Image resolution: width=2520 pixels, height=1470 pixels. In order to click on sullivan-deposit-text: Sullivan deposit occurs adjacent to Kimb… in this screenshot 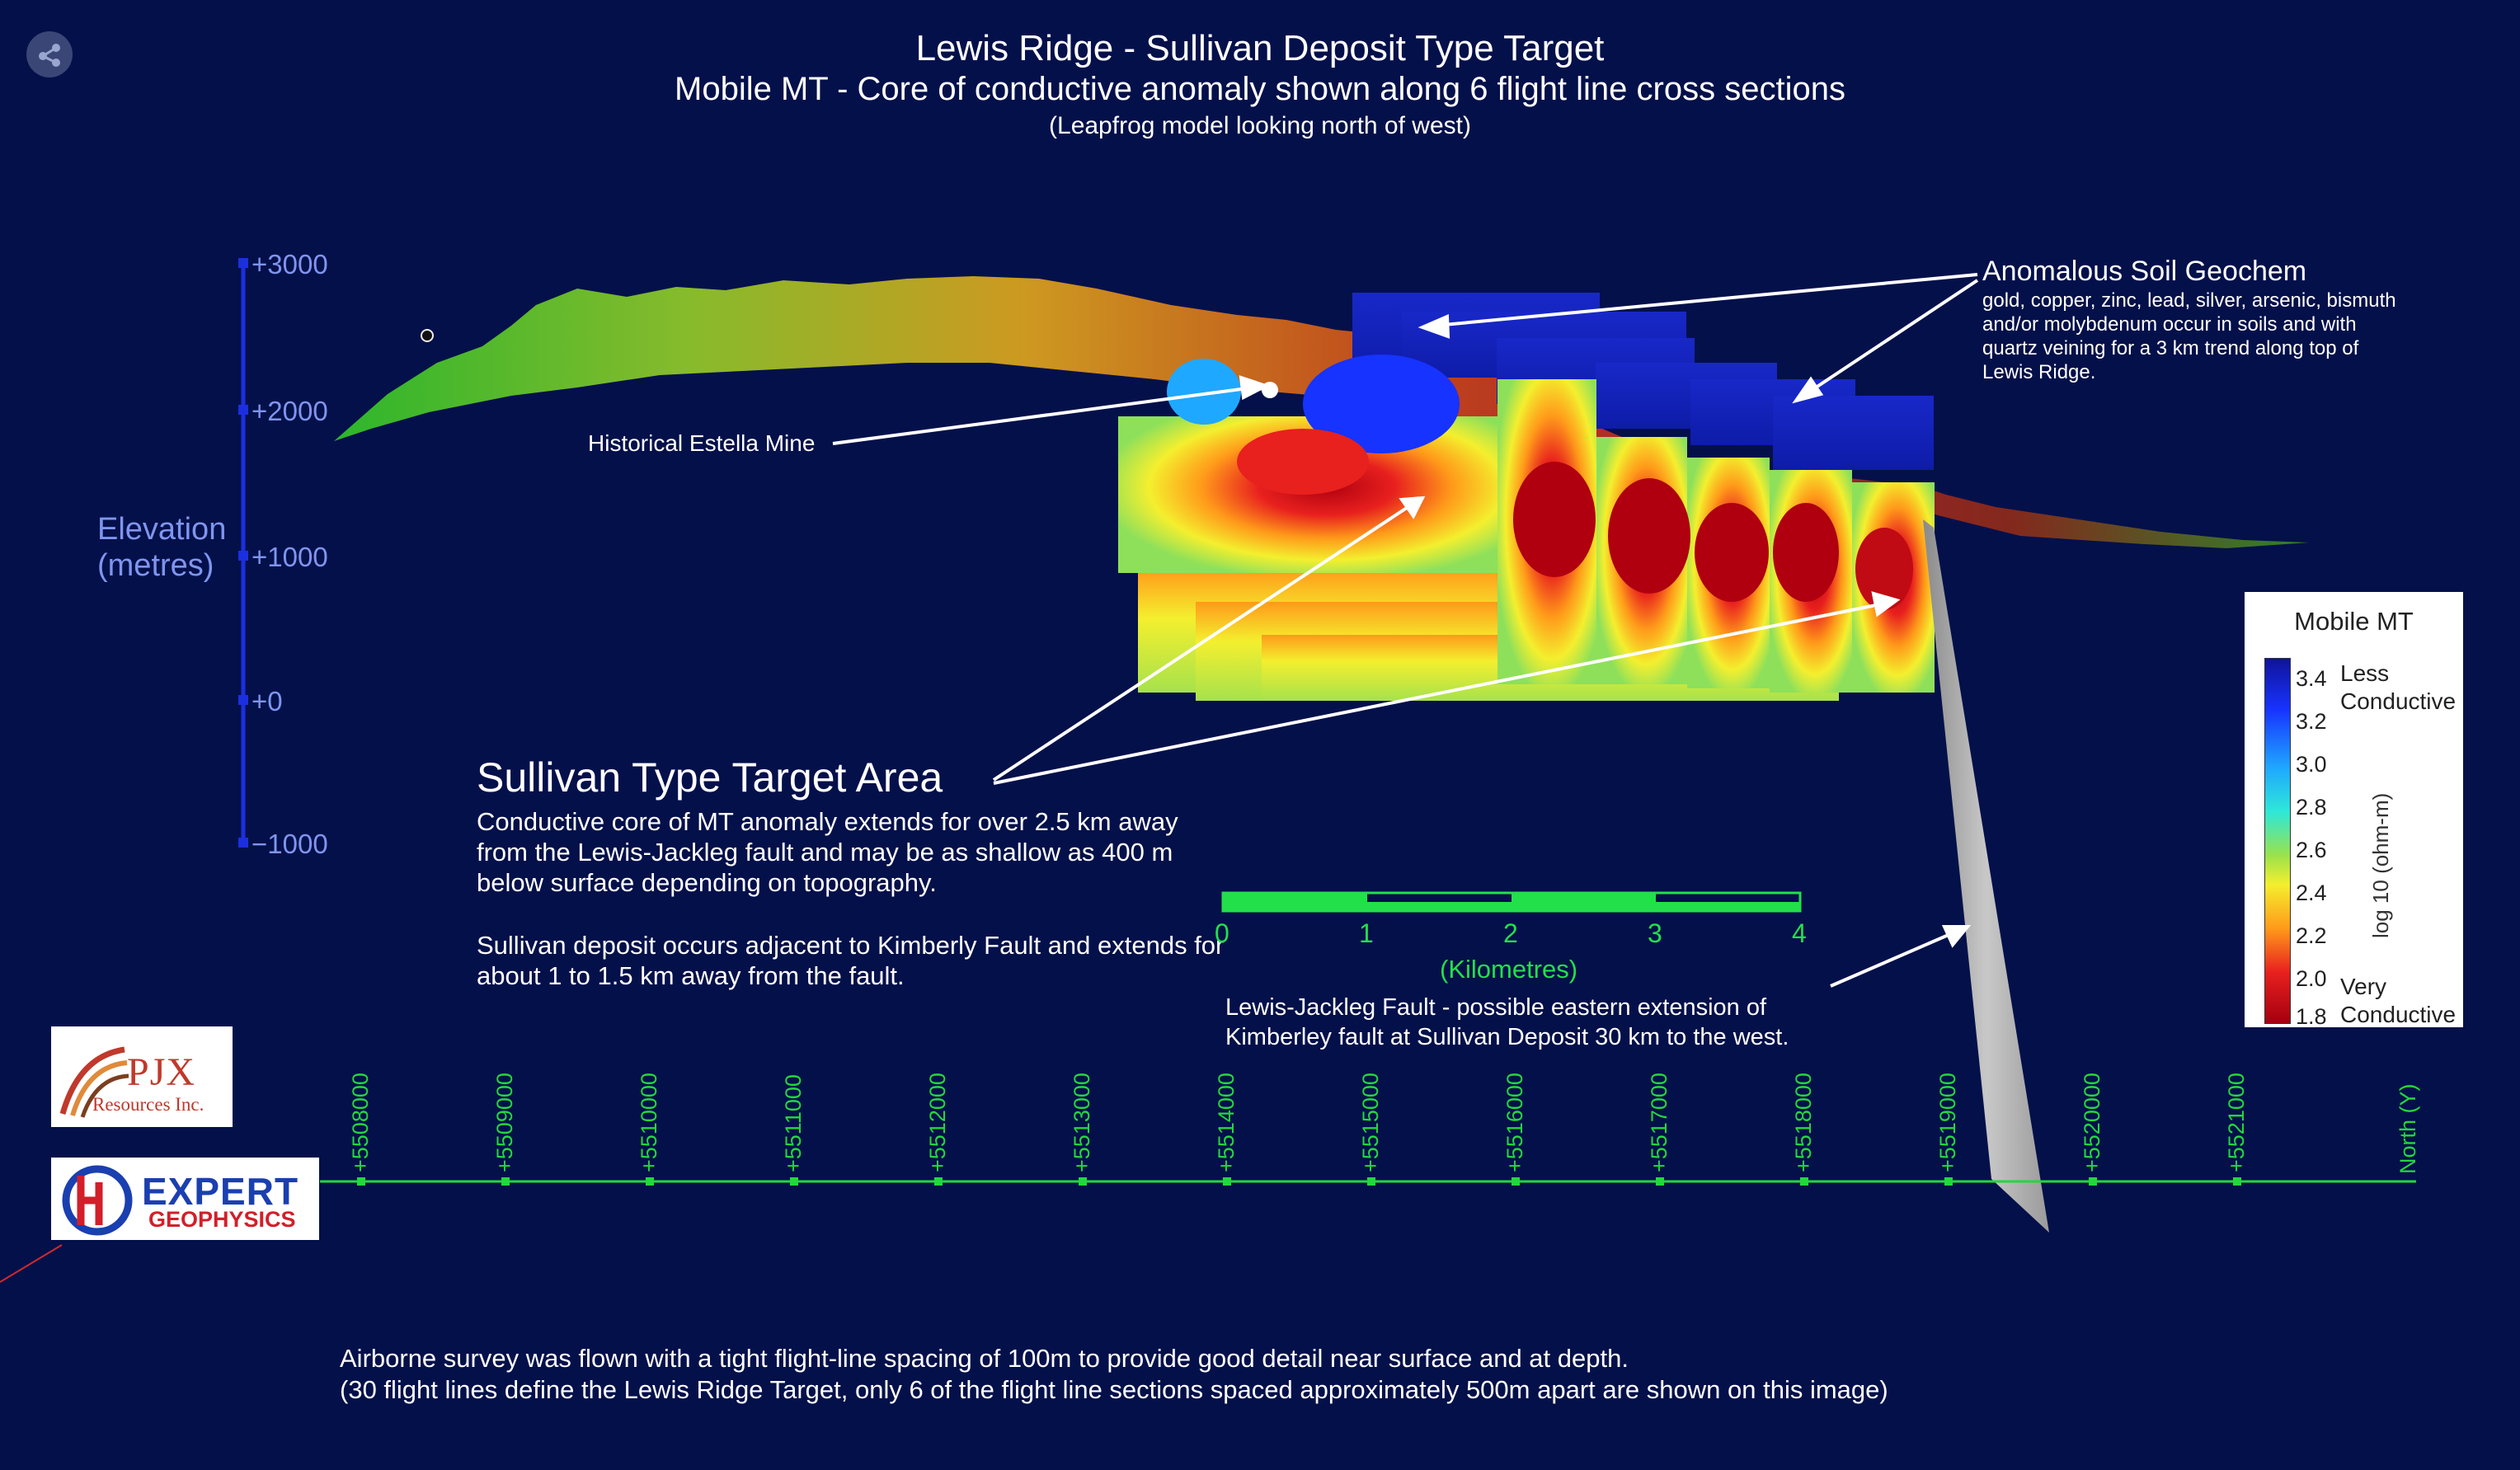, I will do `click(851, 961)`.